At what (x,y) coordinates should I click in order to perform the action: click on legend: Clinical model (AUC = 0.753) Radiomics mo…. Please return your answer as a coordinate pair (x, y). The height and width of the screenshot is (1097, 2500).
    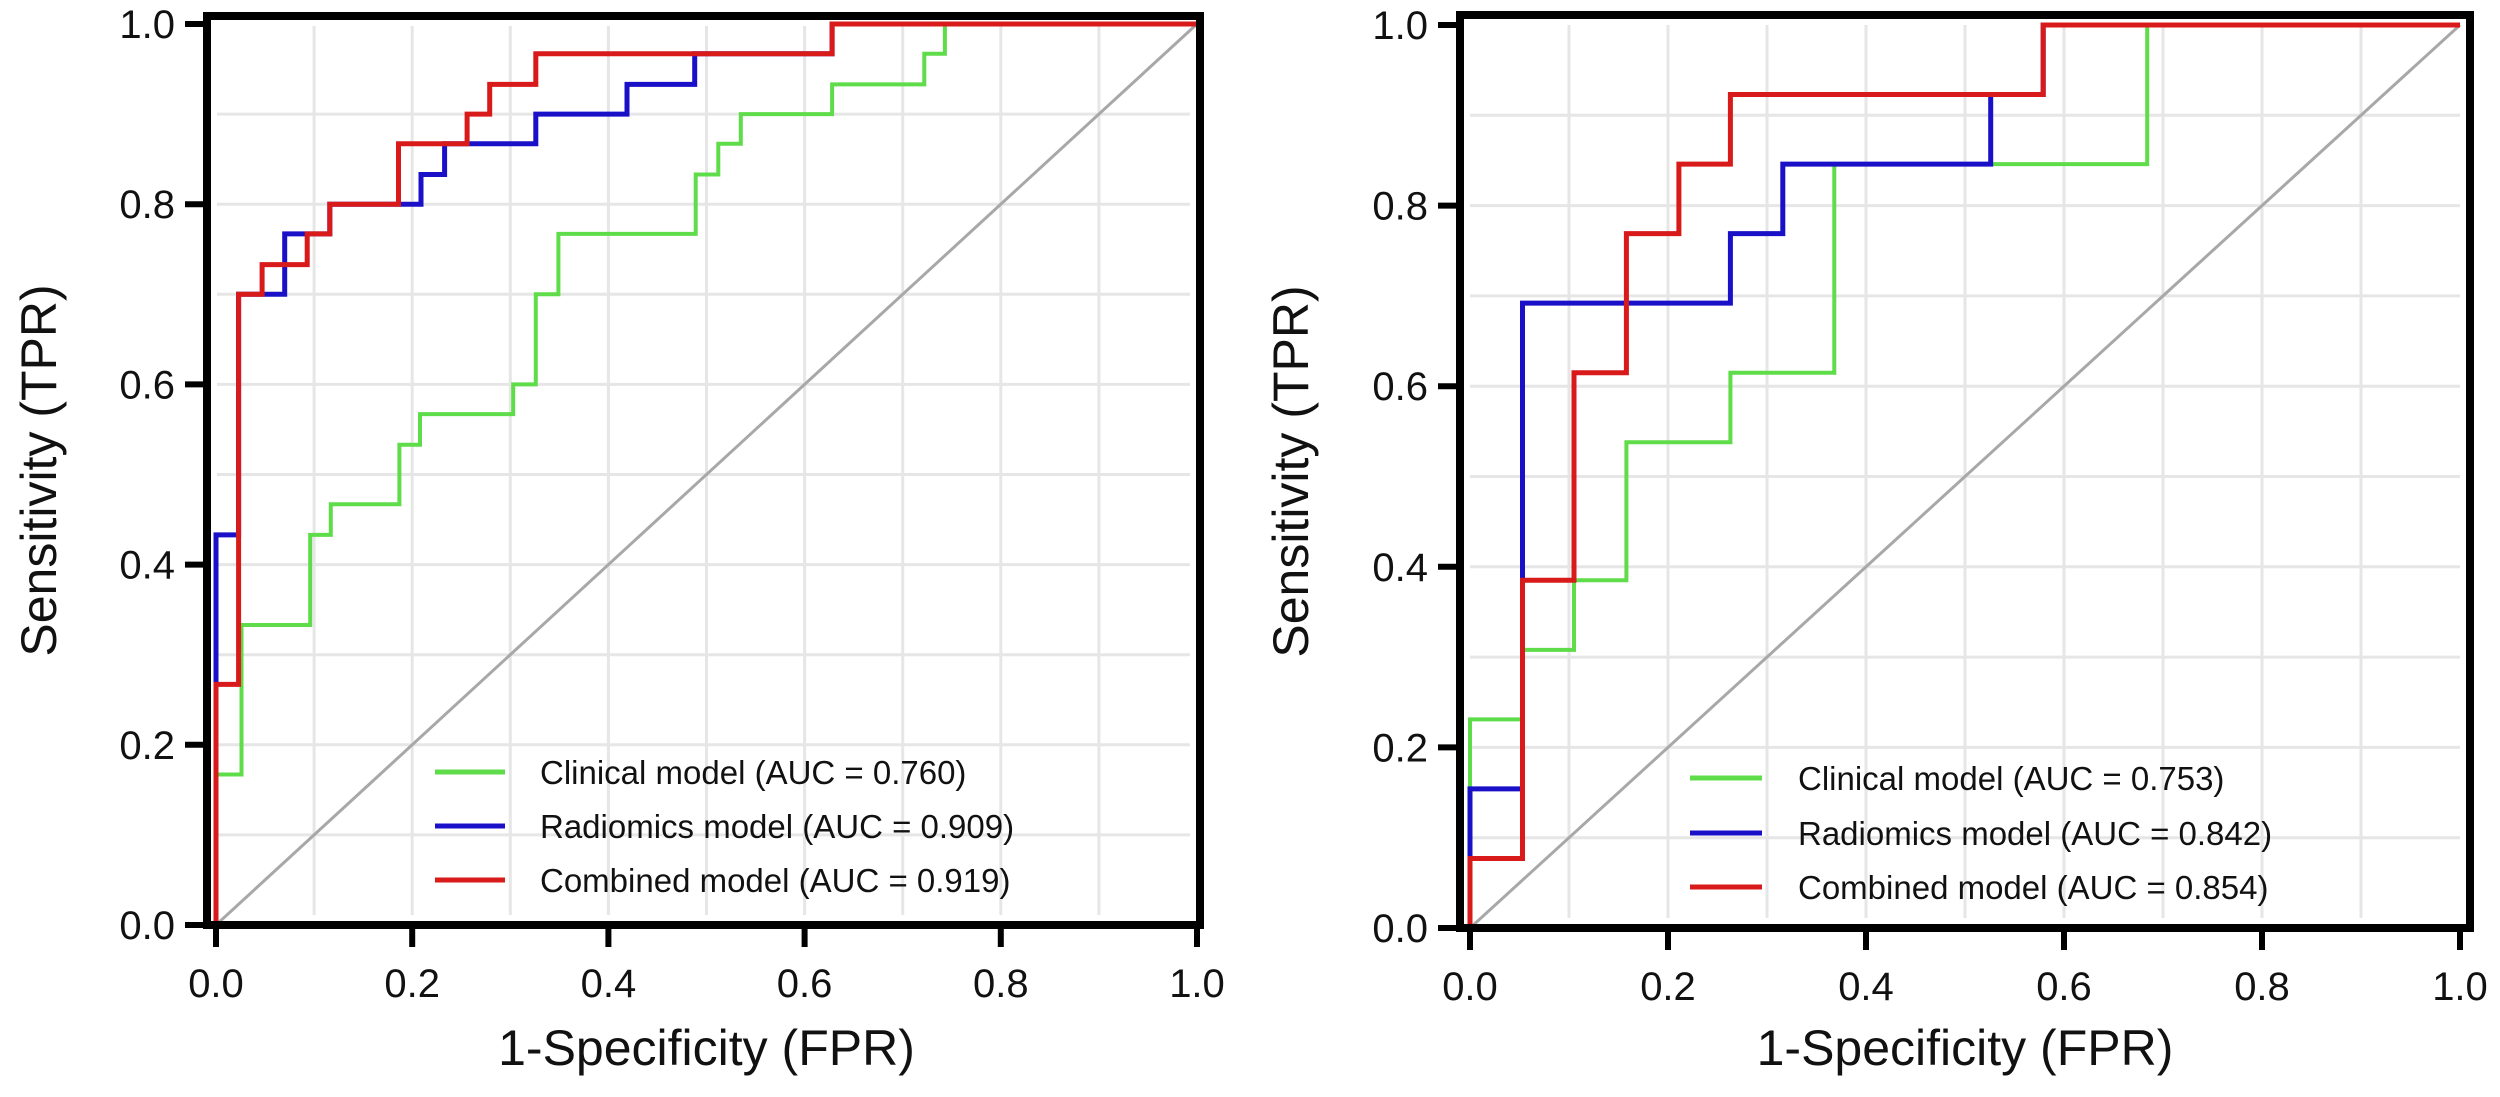
    Looking at the image, I should click on (1981, 833).